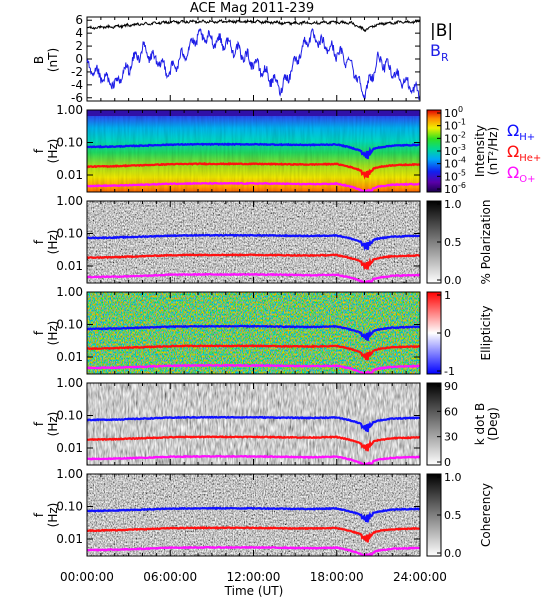 Image resolution: width=550 pixels, height=600 pixels. What do you see at coordinates (254, 577) in the screenshot?
I see `time-tick-label: 12:00:00` at bounding box center [254, 577].